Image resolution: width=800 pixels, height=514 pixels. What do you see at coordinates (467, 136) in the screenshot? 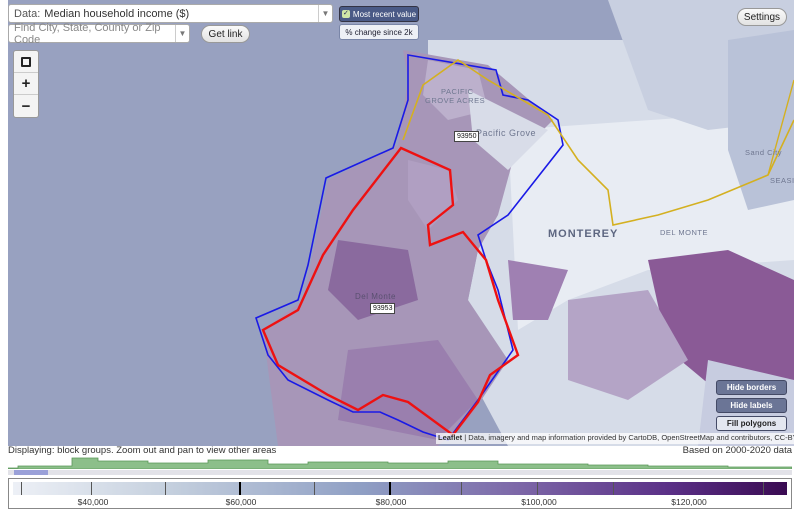
I see `zip-label-93950: 93950` at bounding box center [467, 136].